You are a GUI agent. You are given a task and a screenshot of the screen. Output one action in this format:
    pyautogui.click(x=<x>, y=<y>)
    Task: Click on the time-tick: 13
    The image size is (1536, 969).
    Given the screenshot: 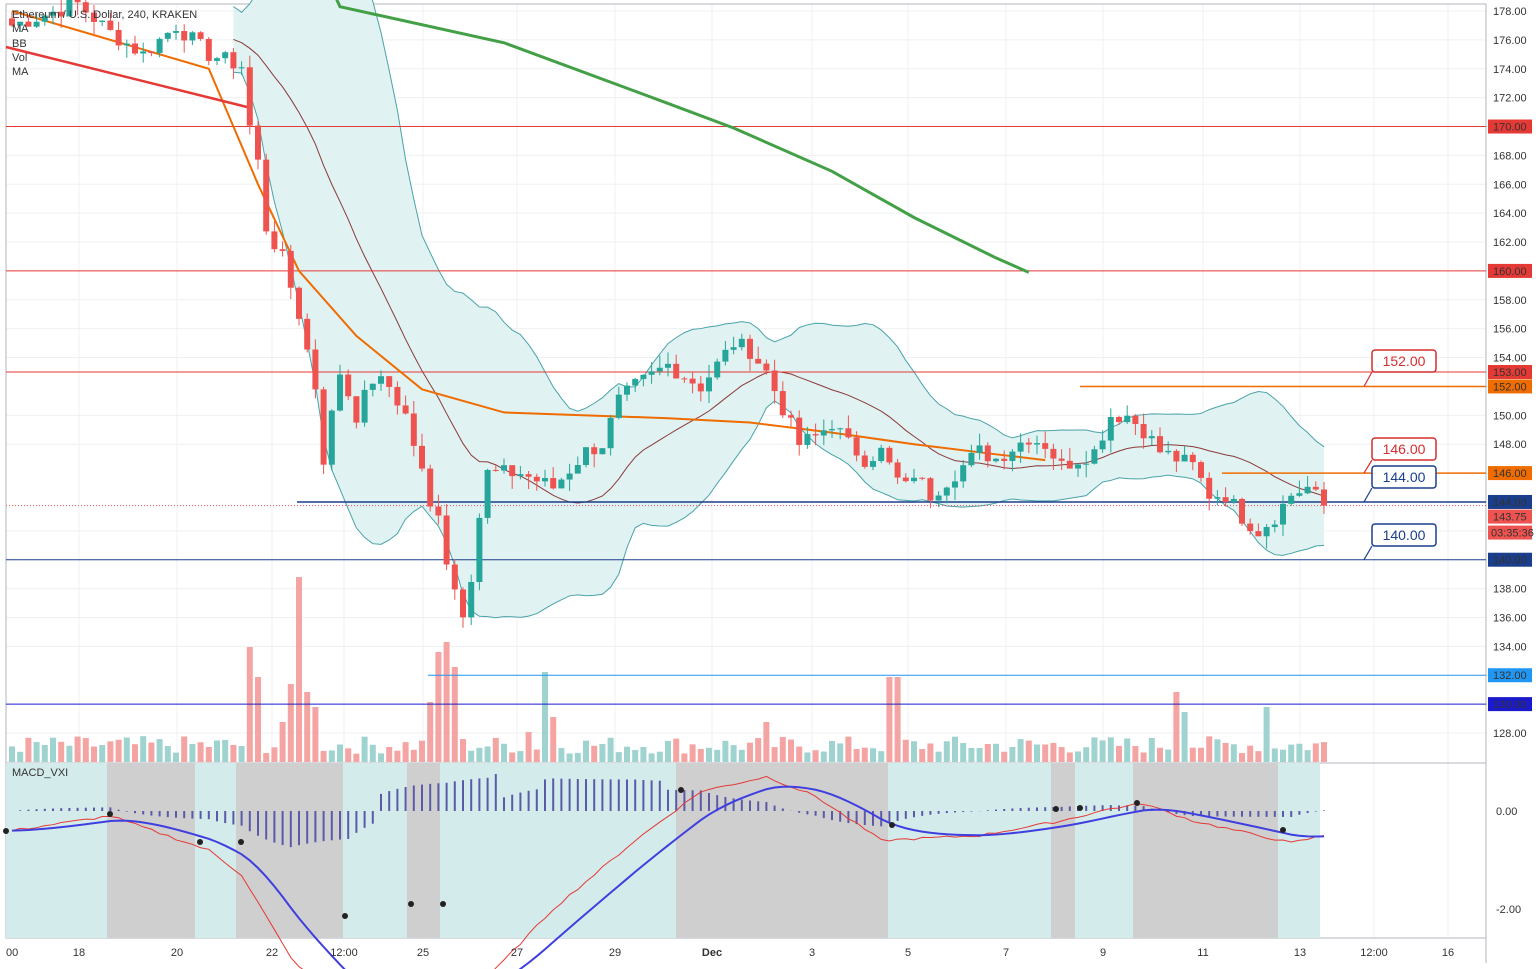 What is the action you would take?
    pyautogui.click(x=1300, y=953)
    